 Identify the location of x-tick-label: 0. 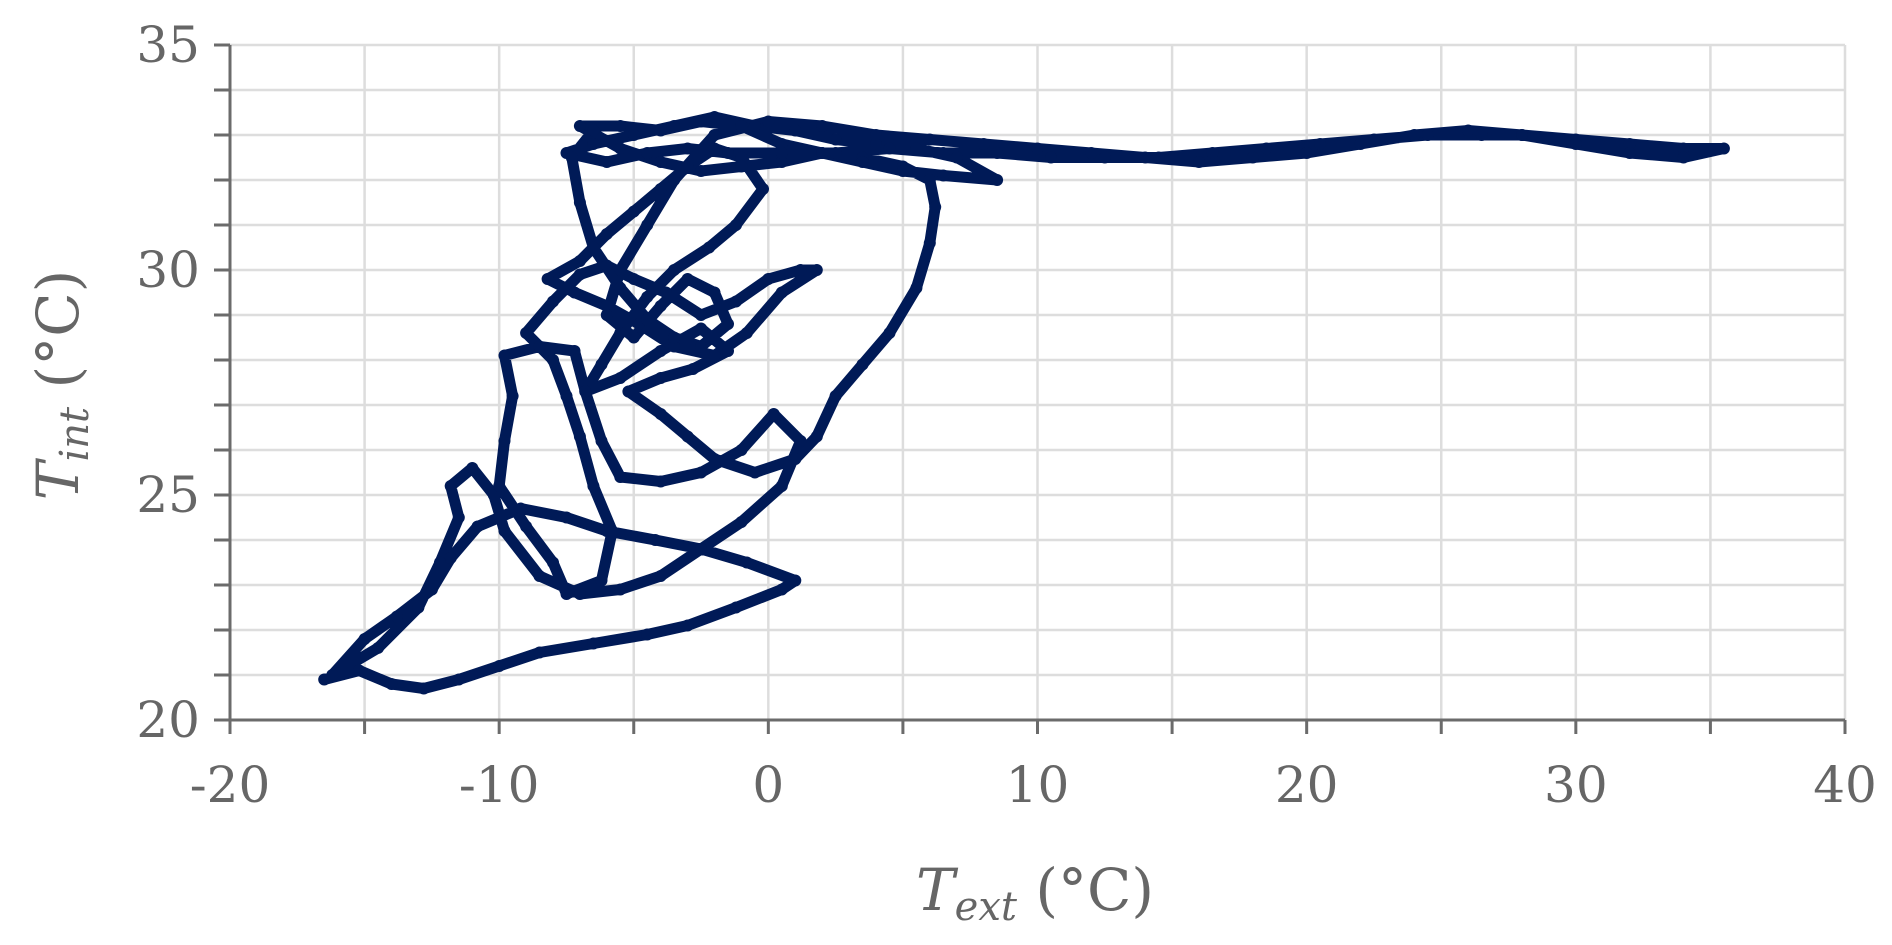
(768, 785).